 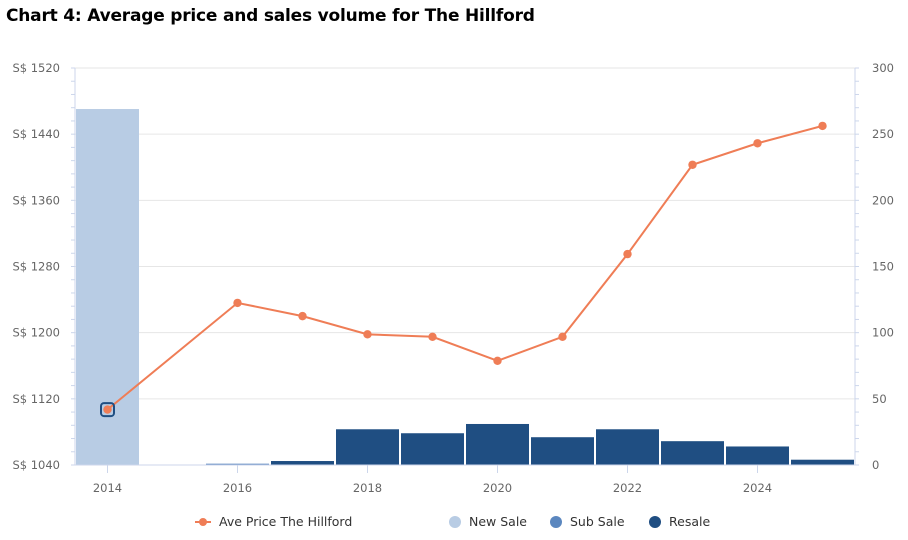 I want to click on legend-item-resale: Resale, so click(x=679, y=521).